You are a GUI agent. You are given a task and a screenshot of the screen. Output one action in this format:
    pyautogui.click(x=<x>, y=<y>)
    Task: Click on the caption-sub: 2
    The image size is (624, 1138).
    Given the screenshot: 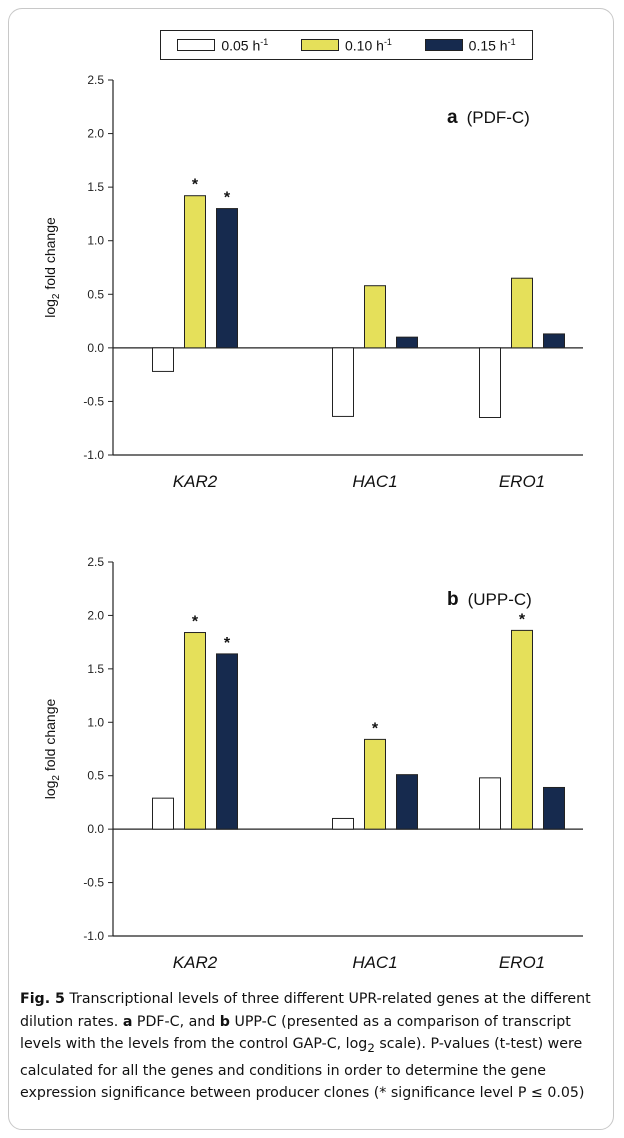 What is the action you would take?
    pyautogui.click(x=371, y=1048)
    